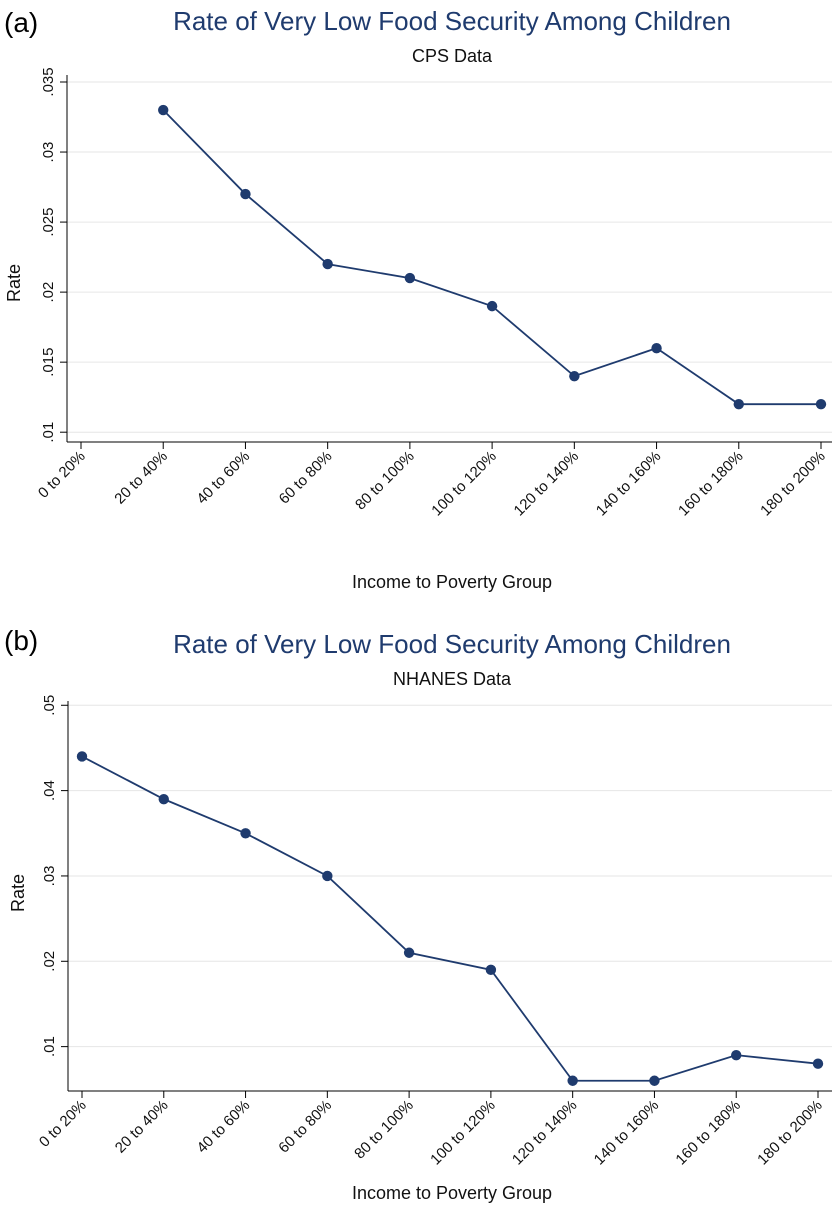  I want to click on y-tick-label-a: .02, so click(48, 292).